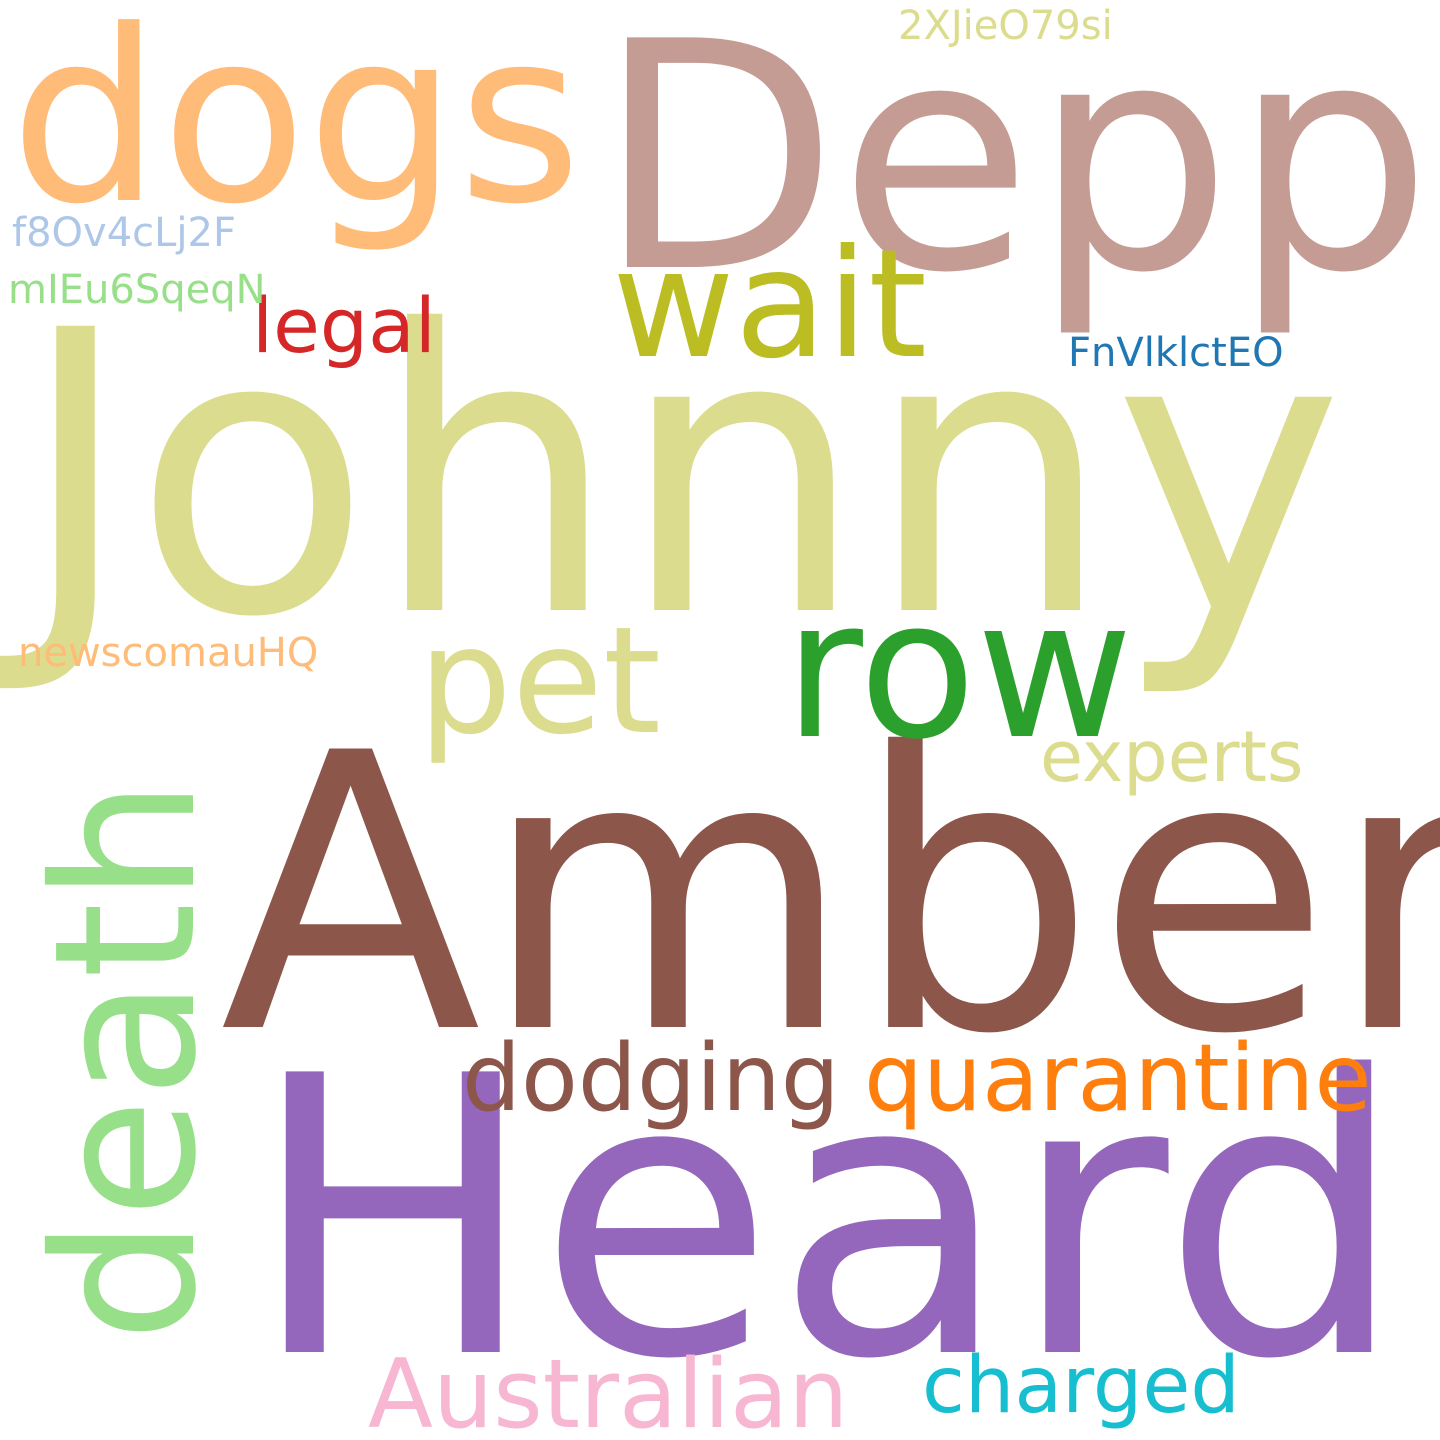 The image size is (1440, 1440). Describe the element at coordinates (137, 290) in the screenshot. I see `word-mieu6sqeqn: mIEu6SqeqN` at that location.